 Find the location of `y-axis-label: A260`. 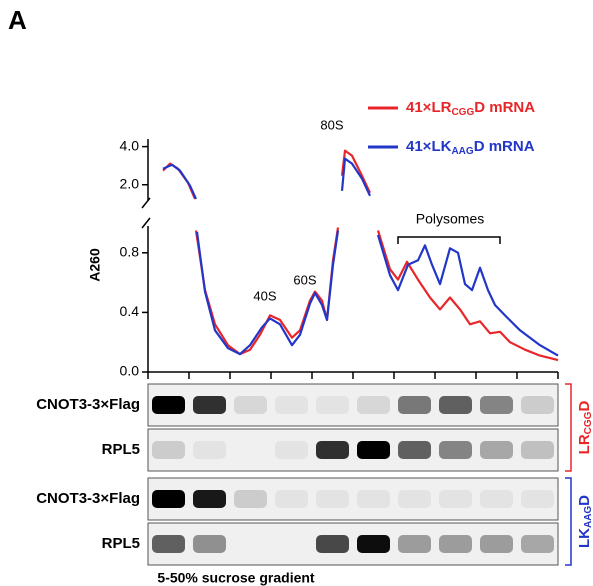

y-axis-label: A260 is located at coordinates (95, 265).